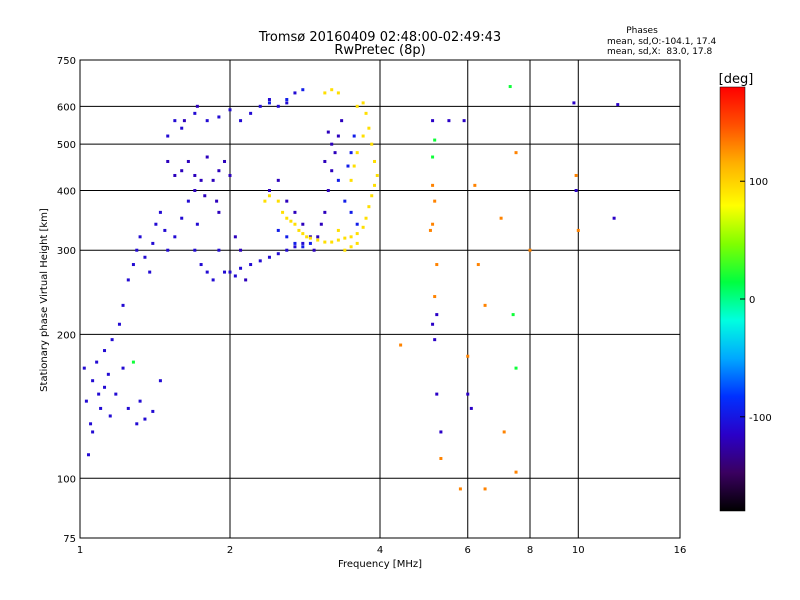  What do you see at coordinates (736, 79) in the screenshot?
I see `colorbar-label: [deg]` at bounding box center [736, 79].